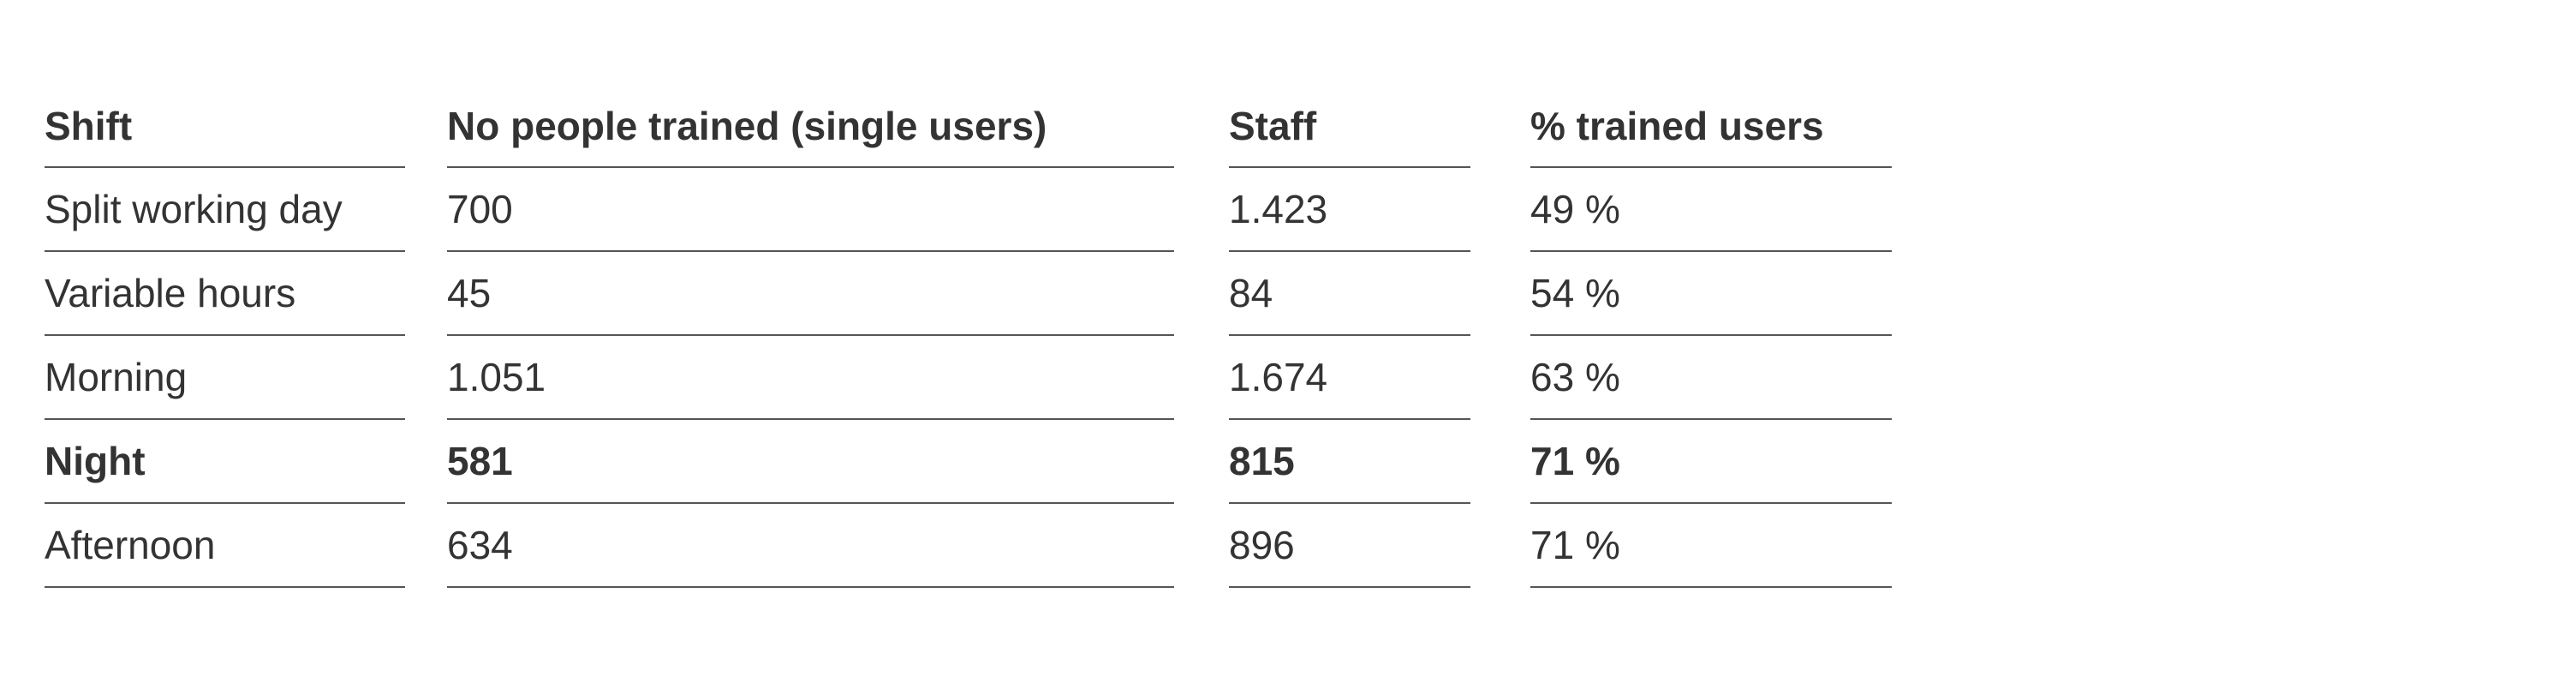 The image size is (2576, 695). Describe the element at coordinates (1349, 546) in the screenshot. I see `table-cell-staff: 896` at that location.